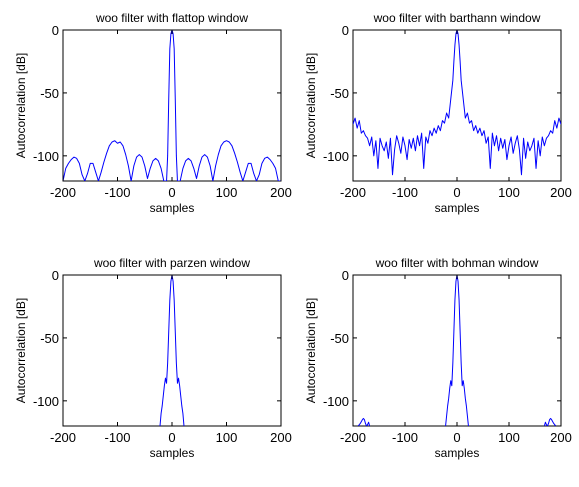 This screenshot has height=487, width=579. I want to click on chart-title: woo filter with bohman window, so click(457, 263).